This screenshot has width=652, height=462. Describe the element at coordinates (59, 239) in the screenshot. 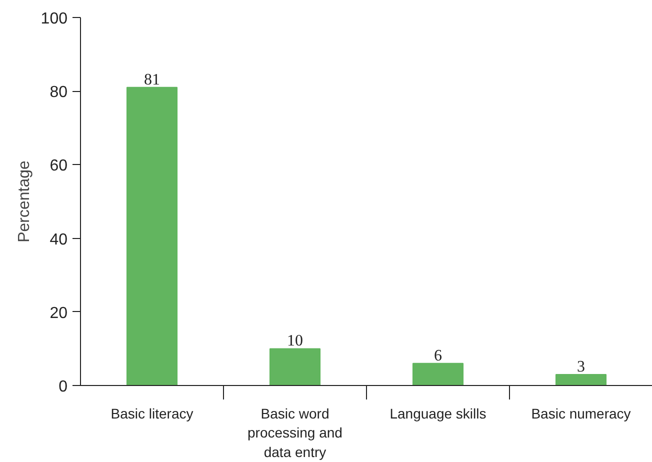

I see `y-tick-label: 40` at that location.